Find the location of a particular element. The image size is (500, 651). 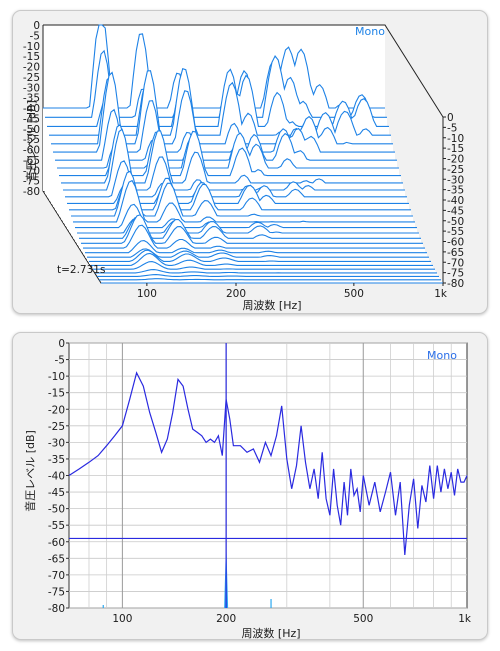

spectrum-y-tick-label: -15 is located at coordinates (56, 394).